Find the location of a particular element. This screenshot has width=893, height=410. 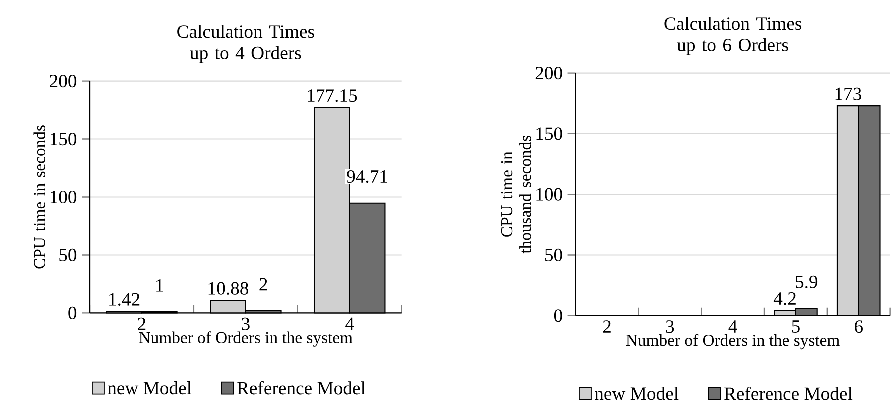

data-label: 173 is located at coordinates (849, 94).